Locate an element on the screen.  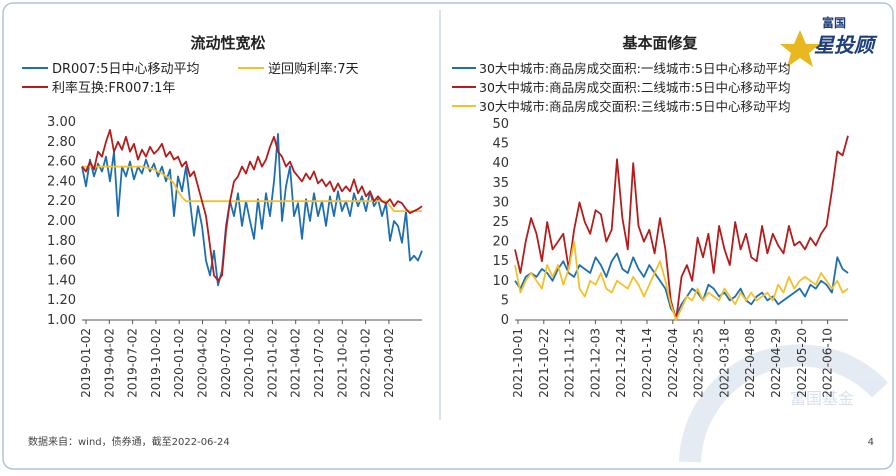
chart-liquidity-y-tick-label: 2.80 is located at coordinates (61, 142).